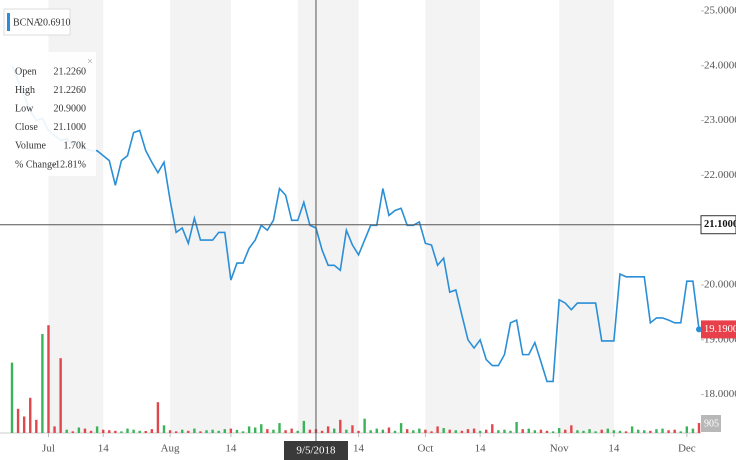 The height and width of the screenshot is (460, 736). I want to click on last-price-label: 19.1900, so click(720, 329).